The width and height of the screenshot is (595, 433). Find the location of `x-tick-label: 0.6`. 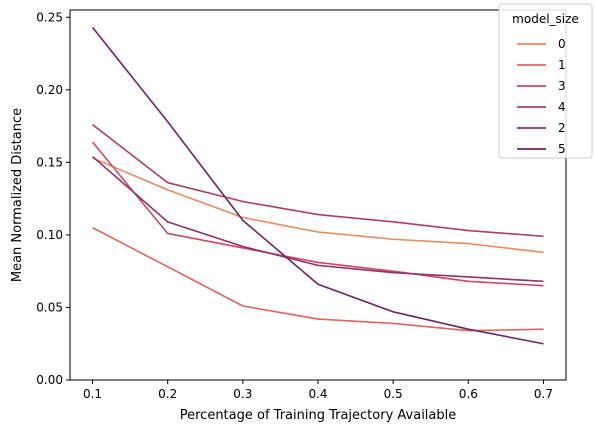

x-tick-label: 0.6 is located at coordinates (468, 394).